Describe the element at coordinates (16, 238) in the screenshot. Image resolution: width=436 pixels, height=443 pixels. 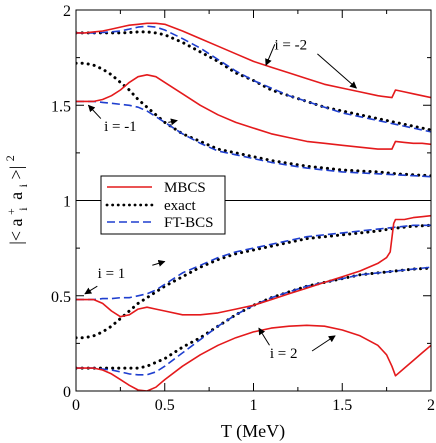
I see `ylabel-open: |<` at that location.